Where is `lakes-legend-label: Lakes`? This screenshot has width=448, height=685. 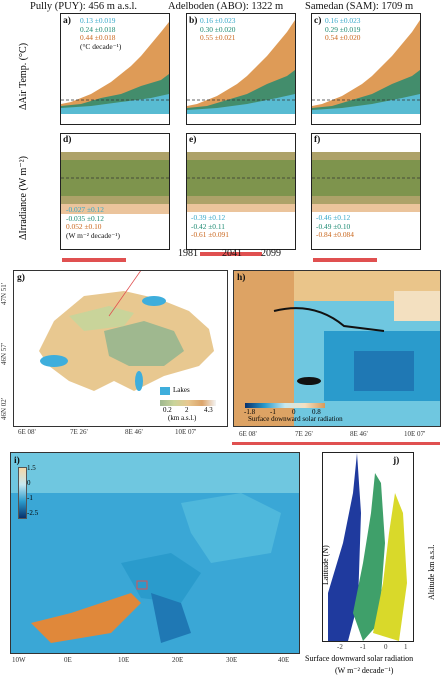
lakes-legend-label: Lakes is located at coordinates (181, 390).